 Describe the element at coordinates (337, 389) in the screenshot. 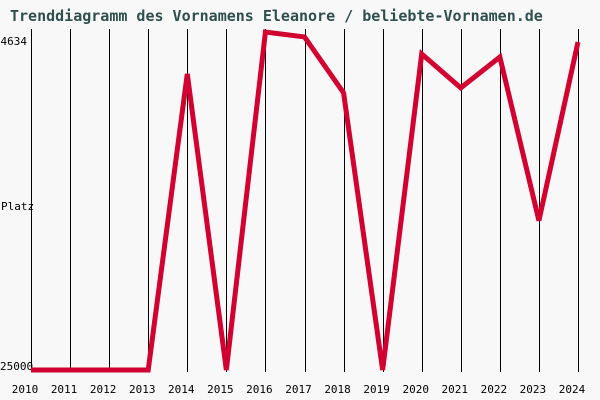

I see `x-tick-label: 2018` at that location.